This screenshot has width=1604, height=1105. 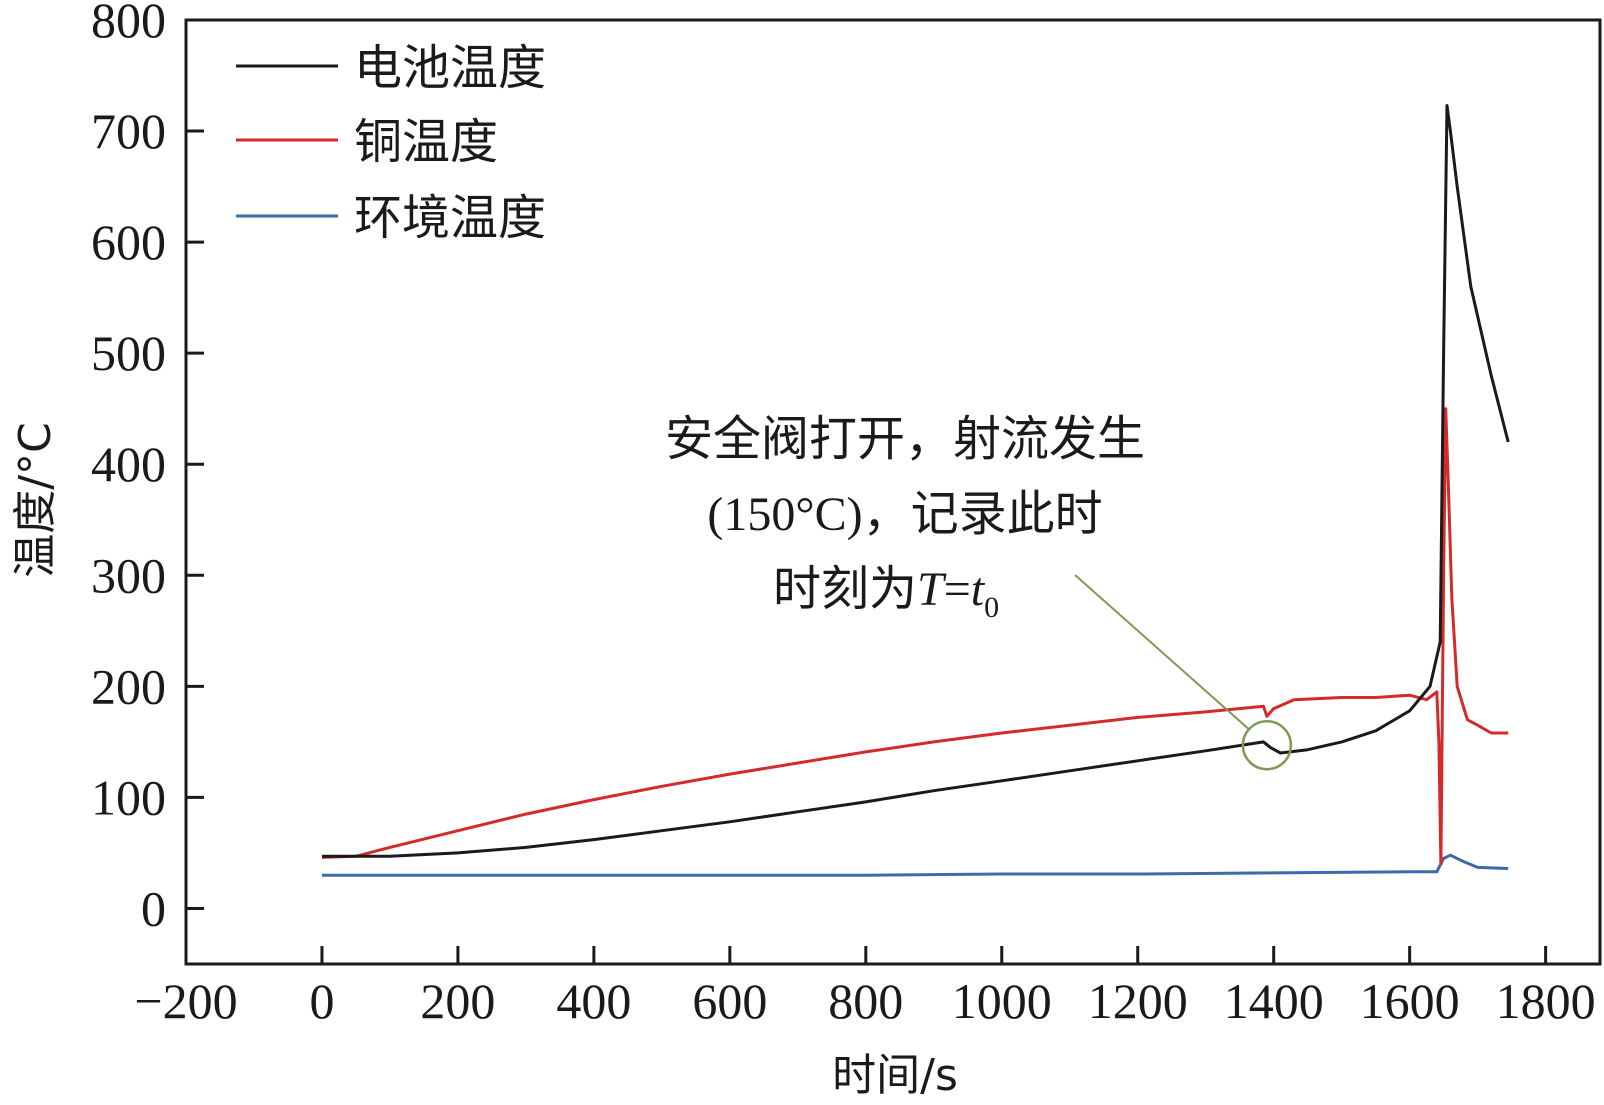 I want to click on legend-label-battery: 电池温度, so click(x=450, y=68).